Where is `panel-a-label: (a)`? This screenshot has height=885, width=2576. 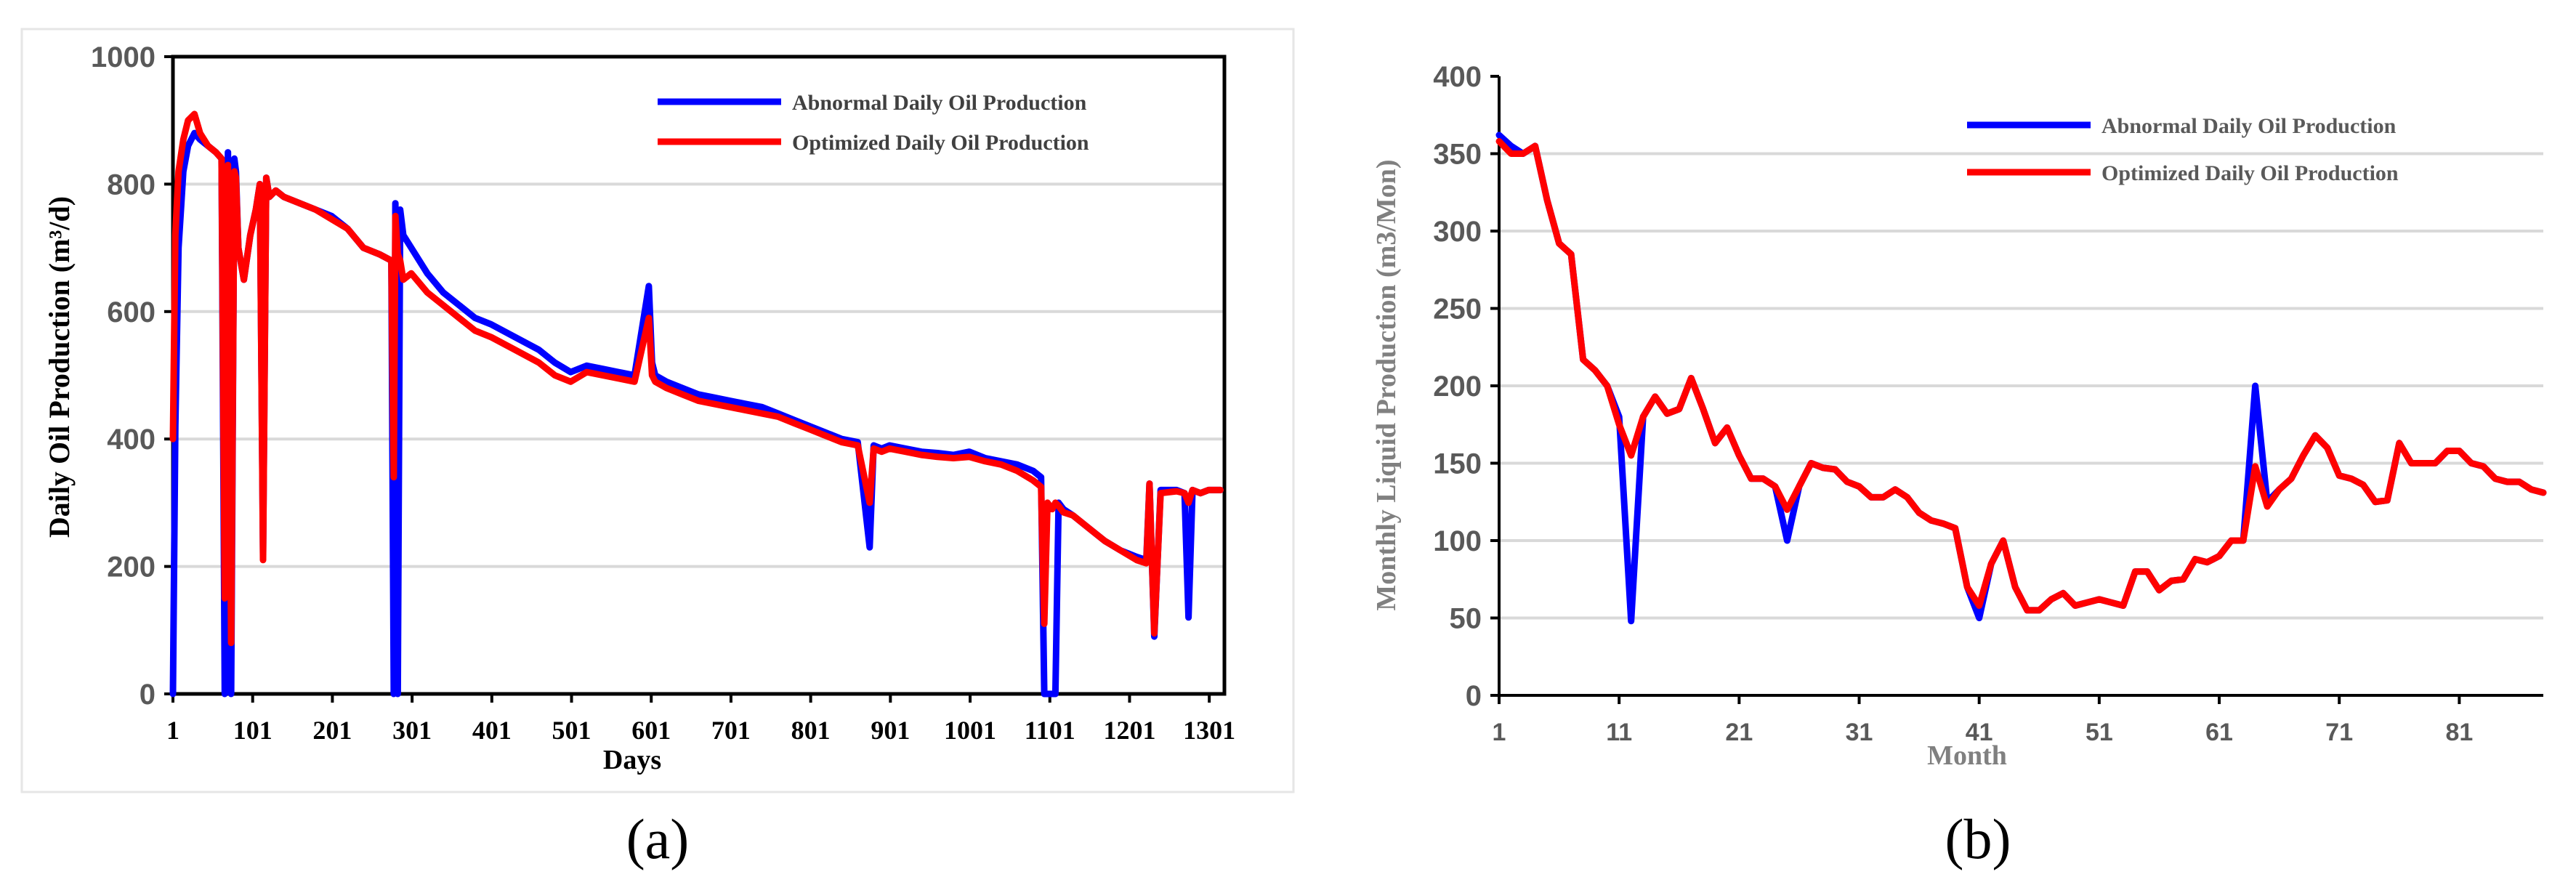 panel-a-label: (a) is located at coordinates (658, 838).